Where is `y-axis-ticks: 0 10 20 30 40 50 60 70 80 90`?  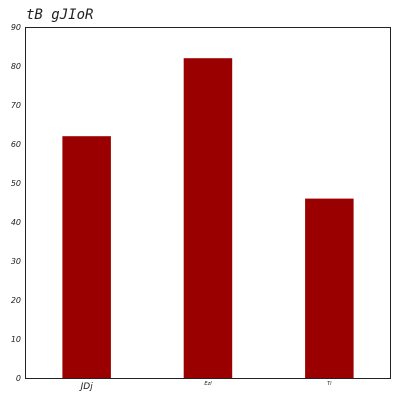 y-axis-ticks: 0 10 20 30 40 50 60 70 80 90 is located at coordinates (16, 203).